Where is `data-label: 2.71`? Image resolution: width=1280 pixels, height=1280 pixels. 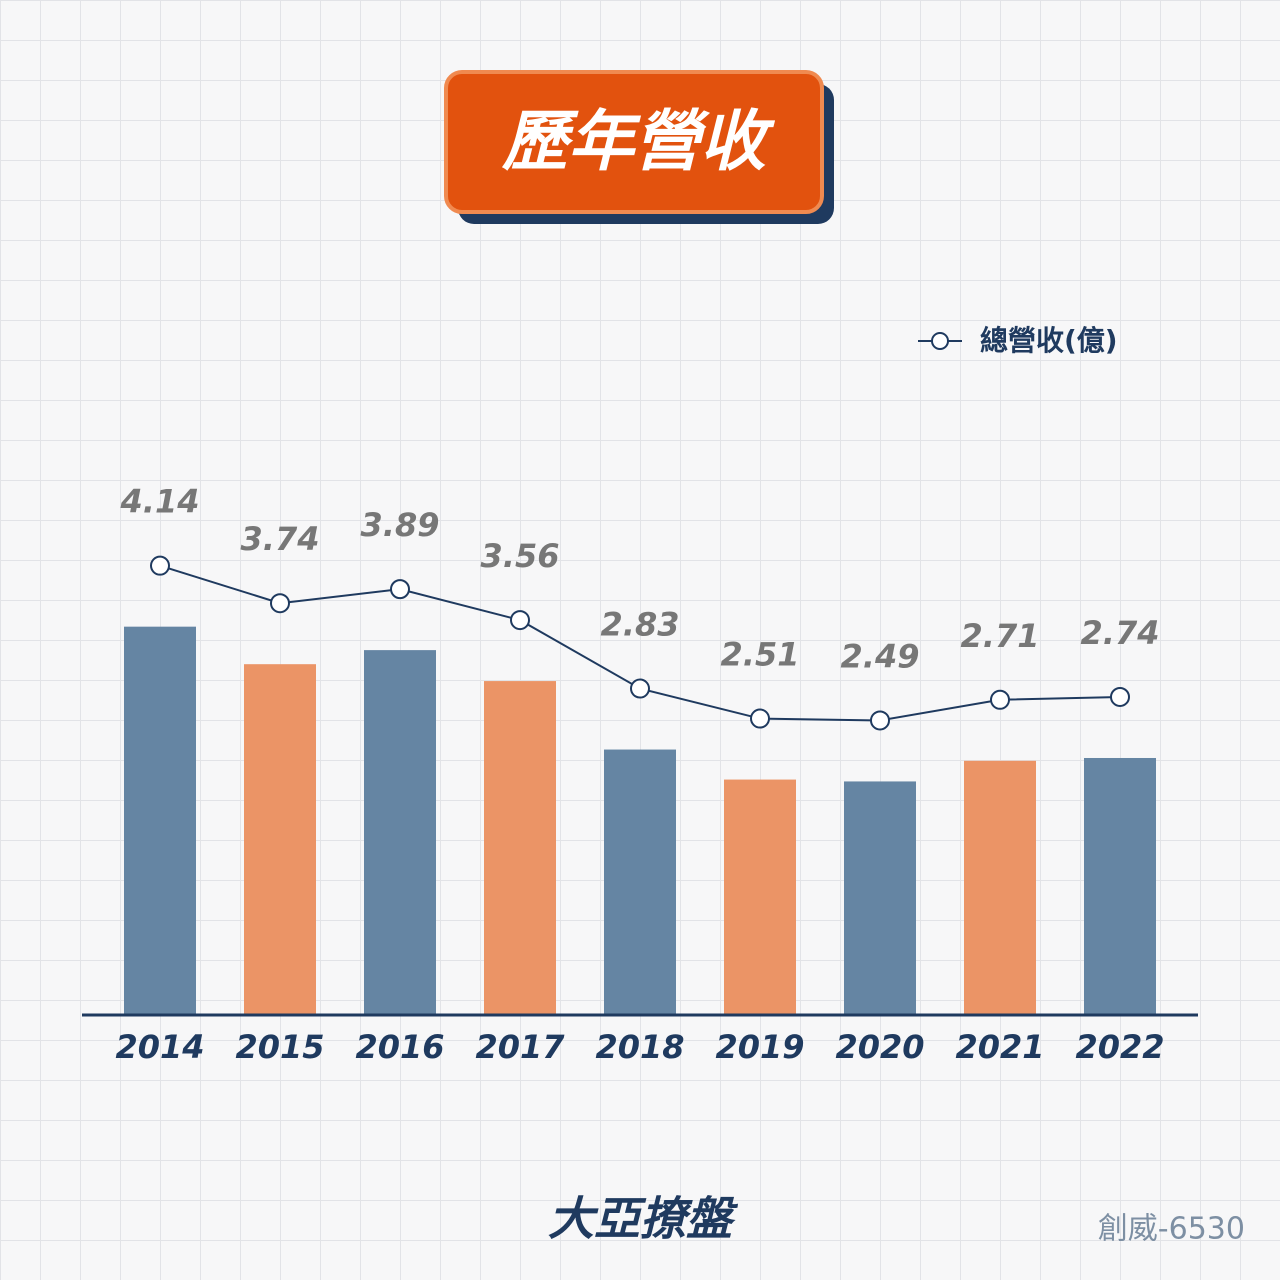 data-label: 2.71 is located at coordinates (1000, 636).